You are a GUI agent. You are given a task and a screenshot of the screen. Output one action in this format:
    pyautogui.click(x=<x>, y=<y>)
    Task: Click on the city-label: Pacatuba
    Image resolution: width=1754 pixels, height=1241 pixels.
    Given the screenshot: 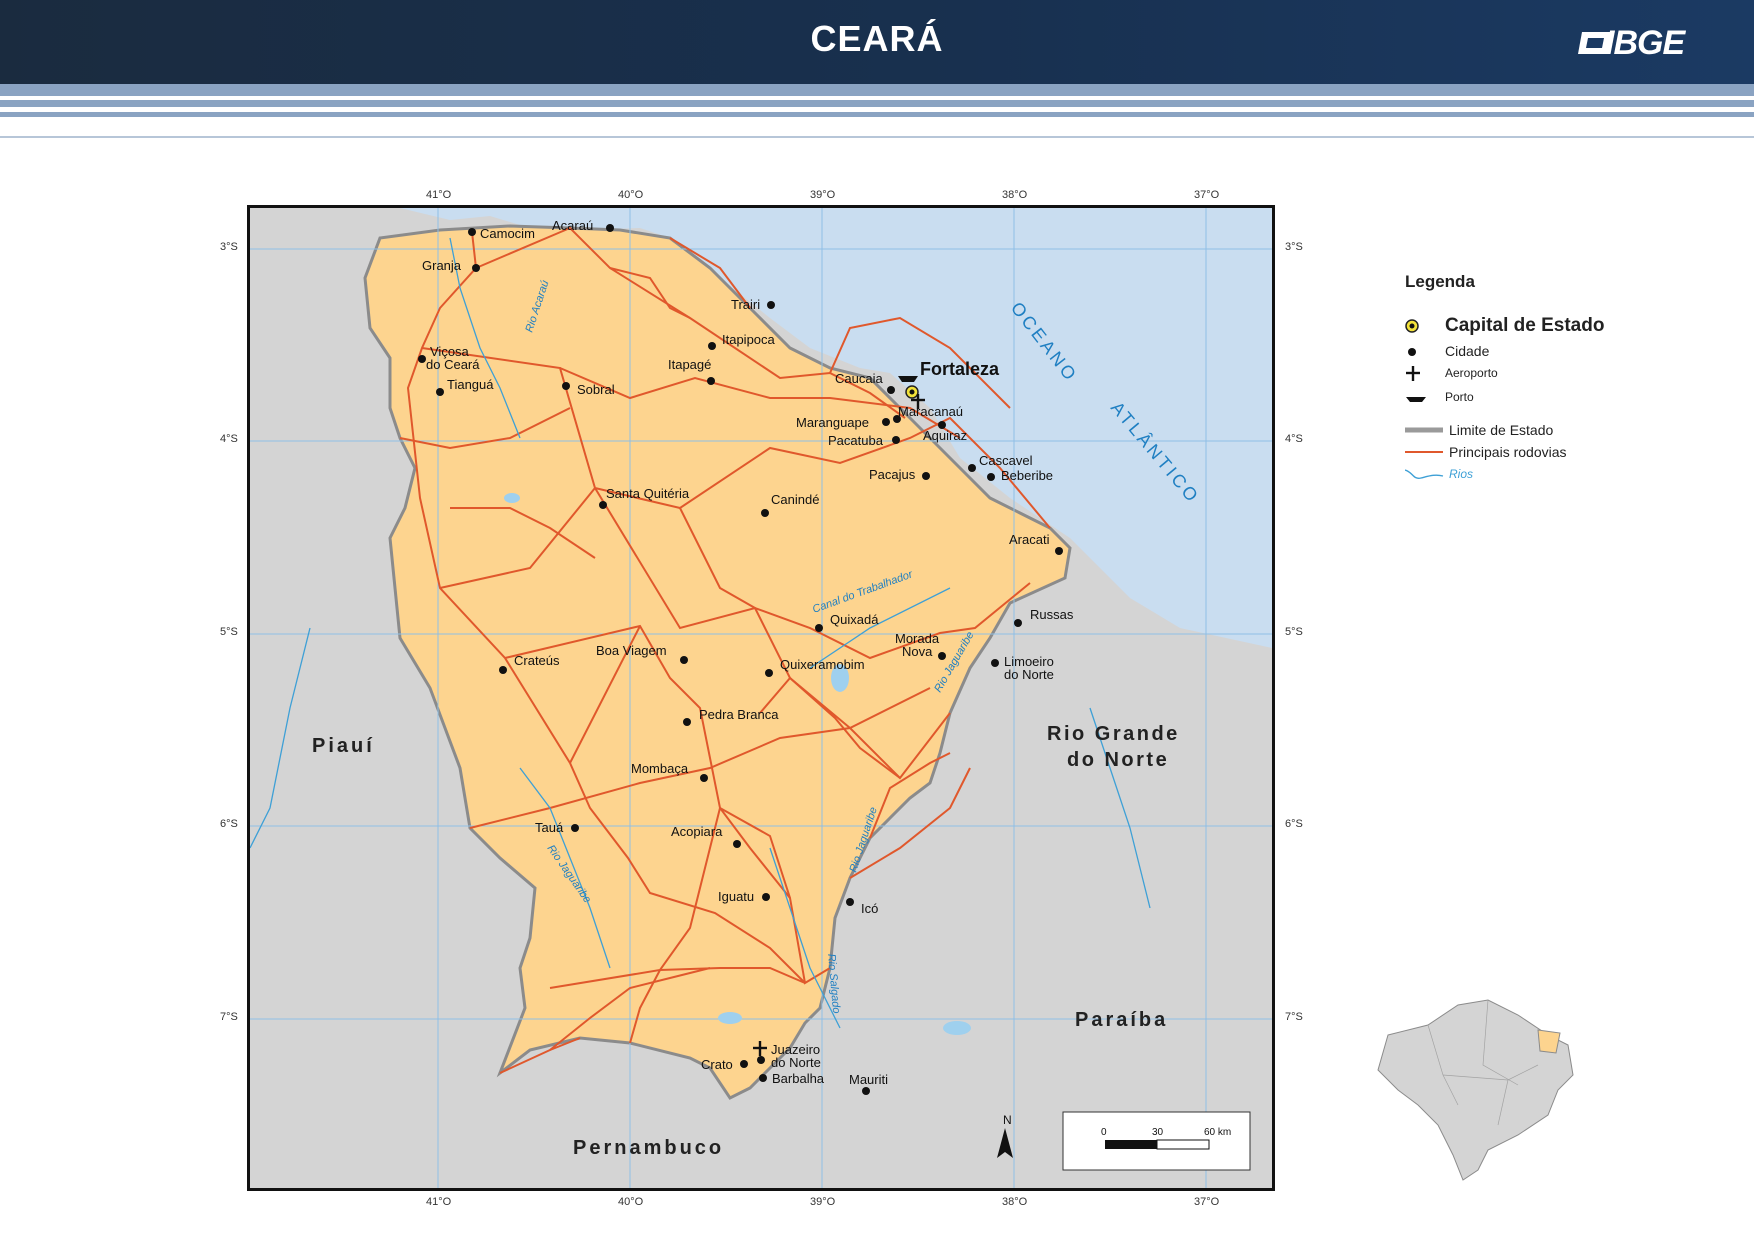 What is the action you would take?
    pyautogui.click(x=856, y=440)
    